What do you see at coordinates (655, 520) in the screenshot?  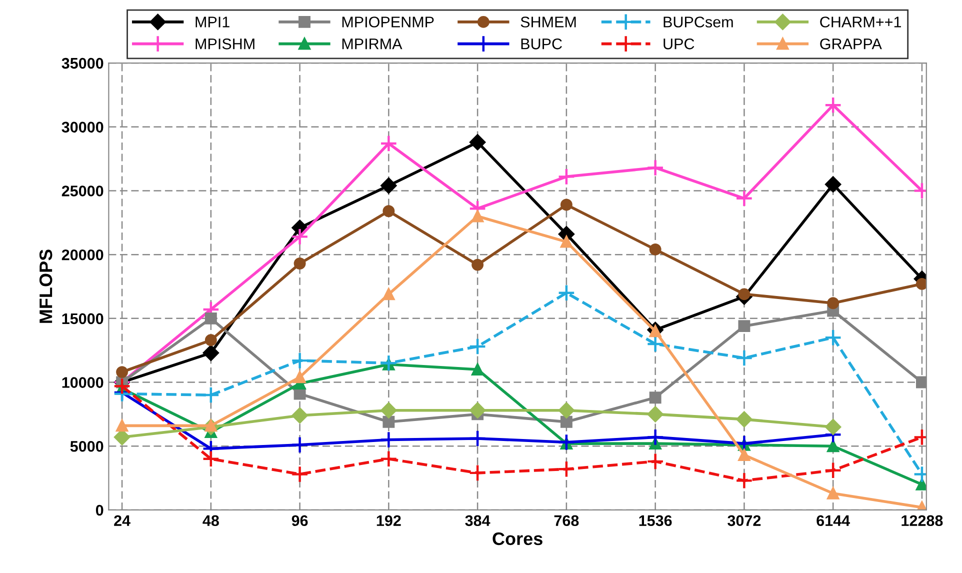 I see `x-tick-label: 1536` at bounding box center [655, 520].